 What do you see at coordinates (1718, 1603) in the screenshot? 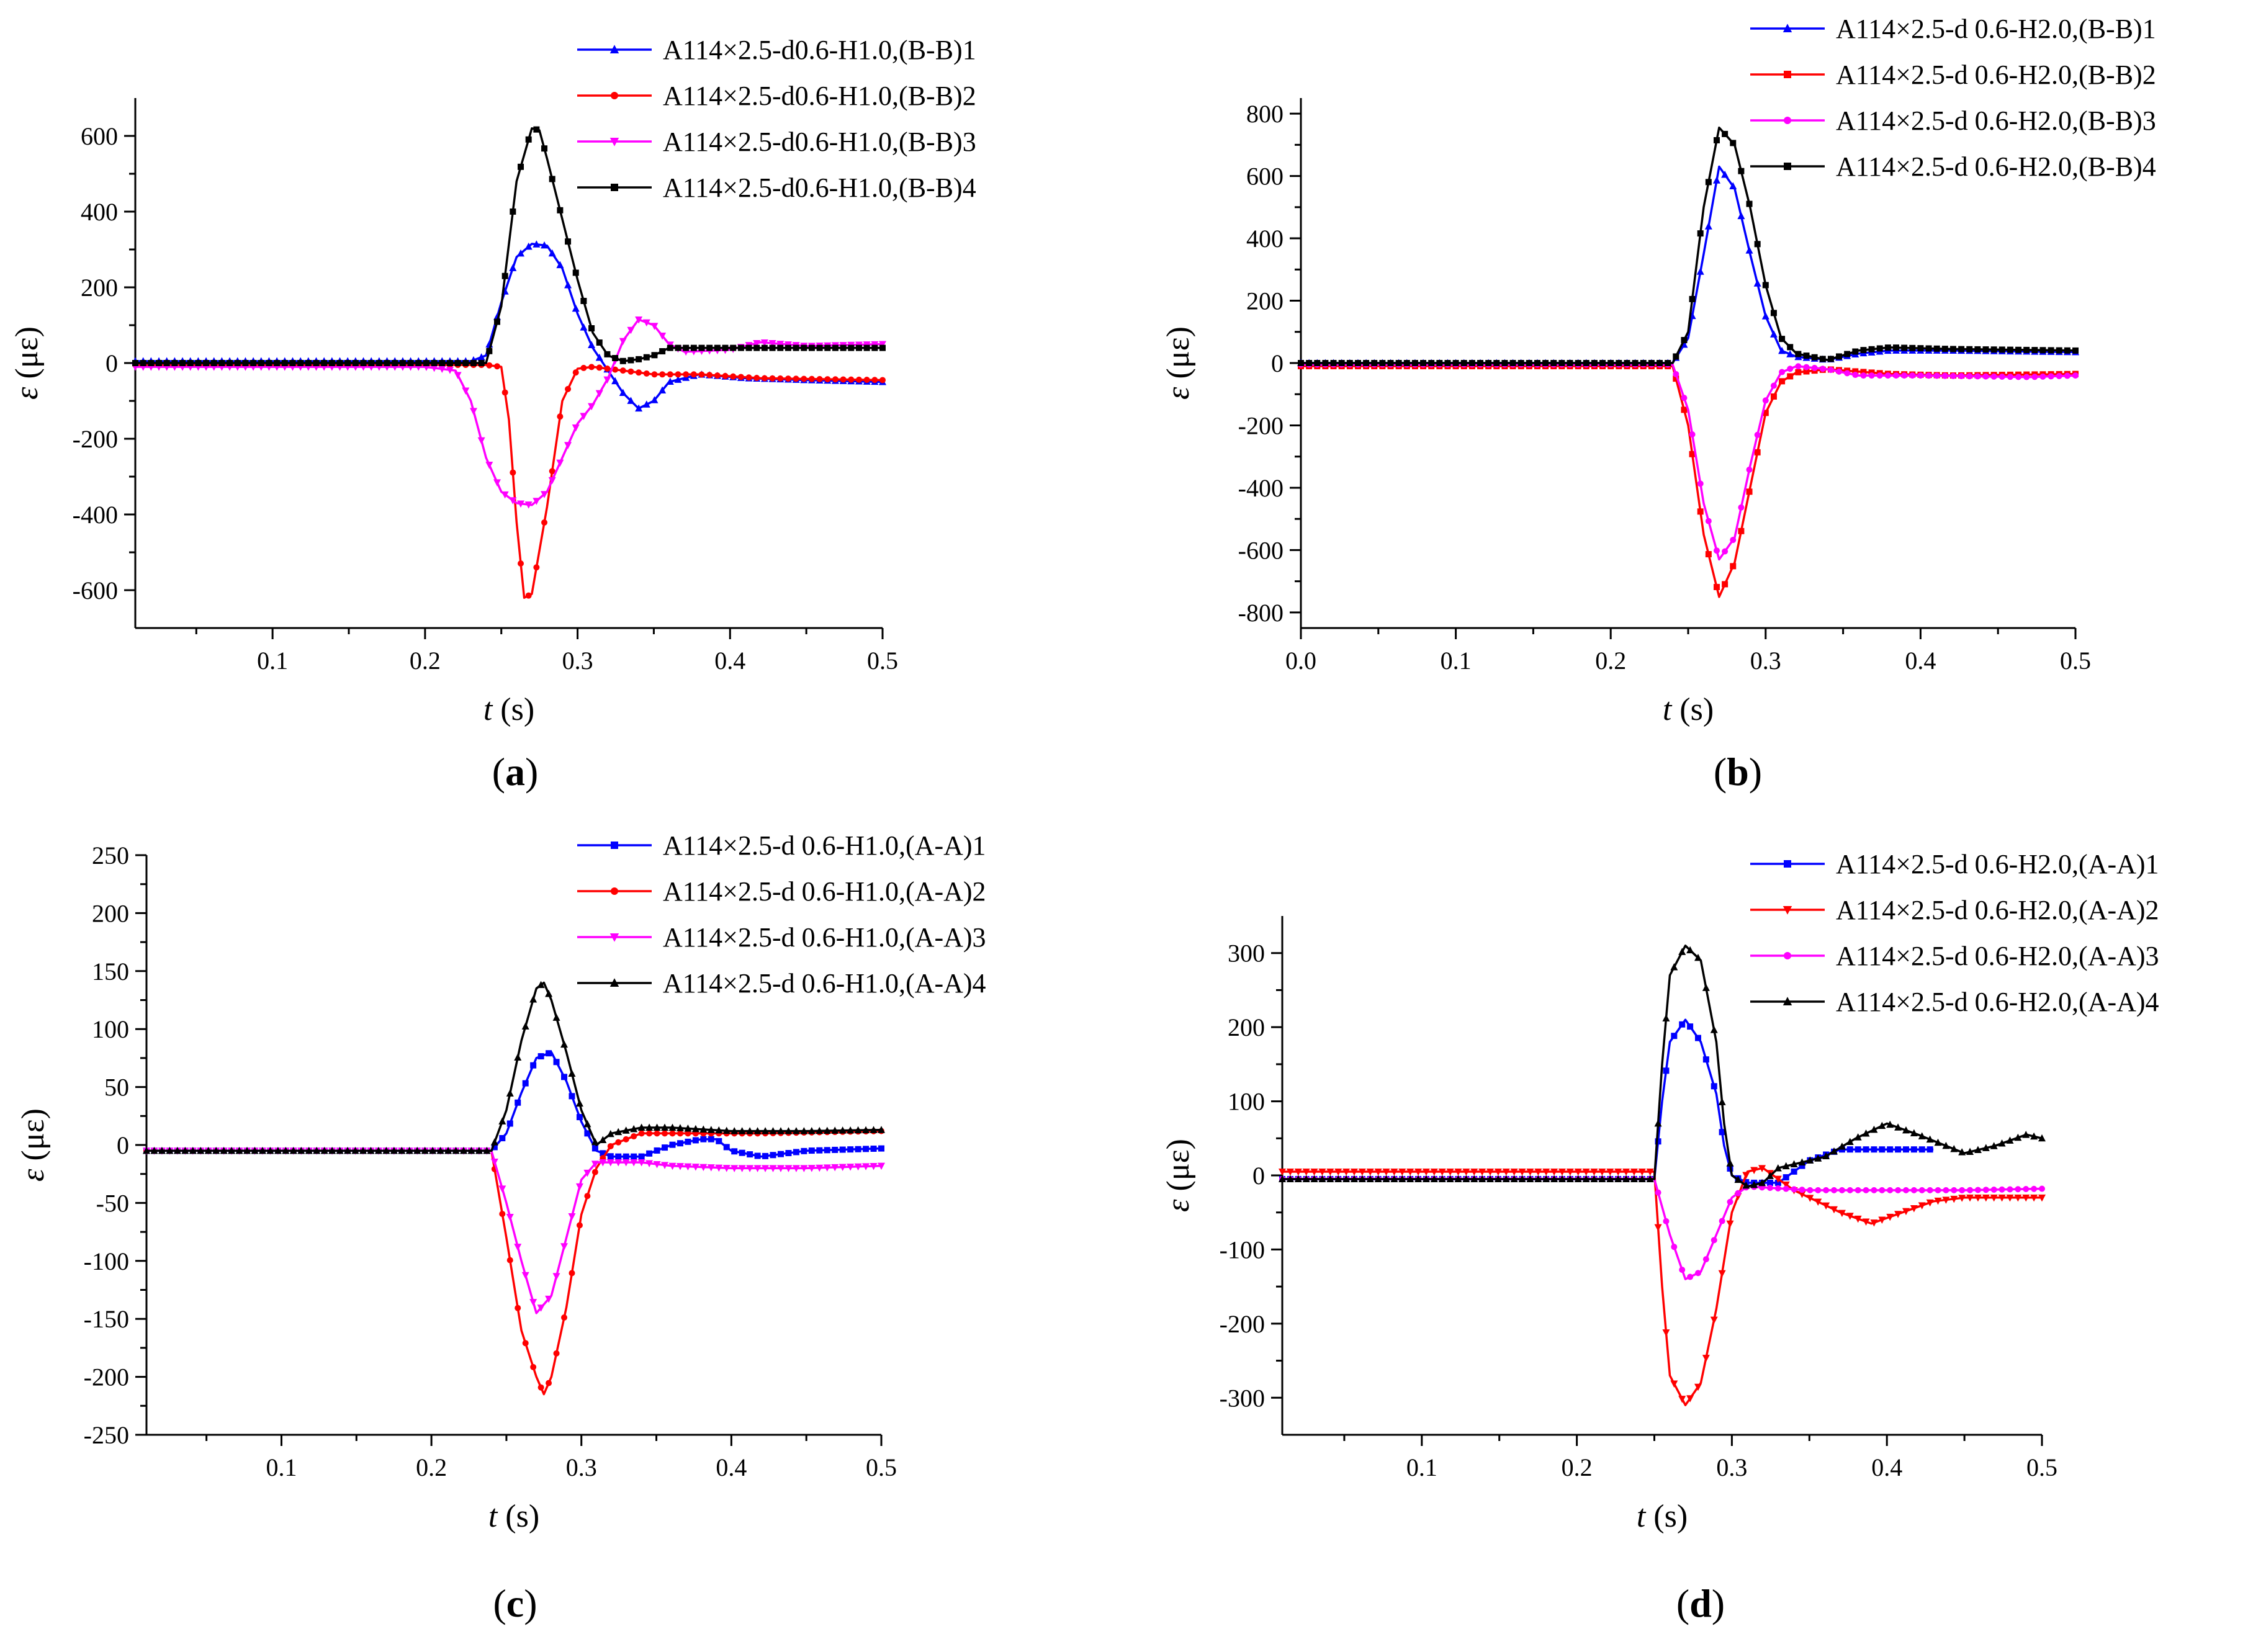
I see `caption-close-paren: )` at bounding box center [1718, 1603].